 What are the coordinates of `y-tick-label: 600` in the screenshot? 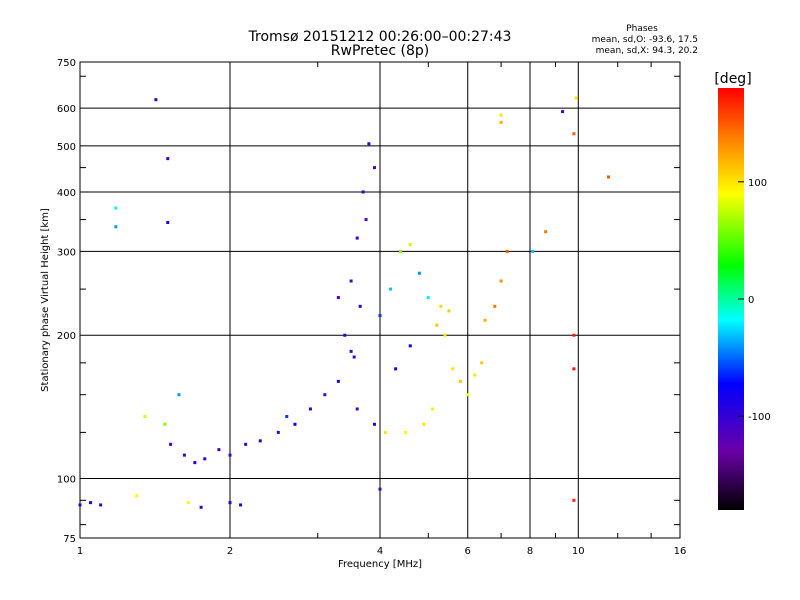 It's located at (66, 109).